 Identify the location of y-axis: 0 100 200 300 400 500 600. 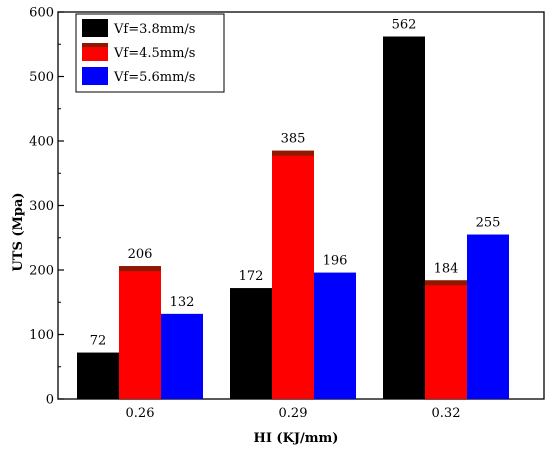
(46, 207).